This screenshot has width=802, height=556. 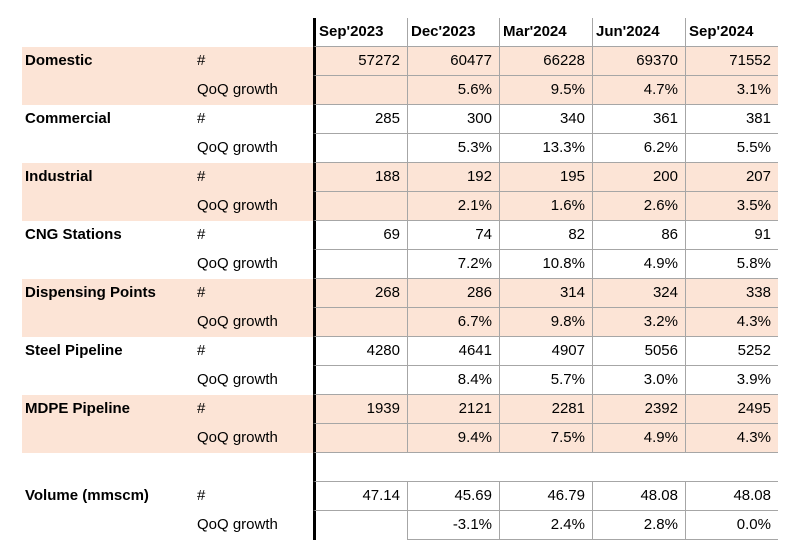 I want to click on value-cell: 4907, so click(x=546, y=351).